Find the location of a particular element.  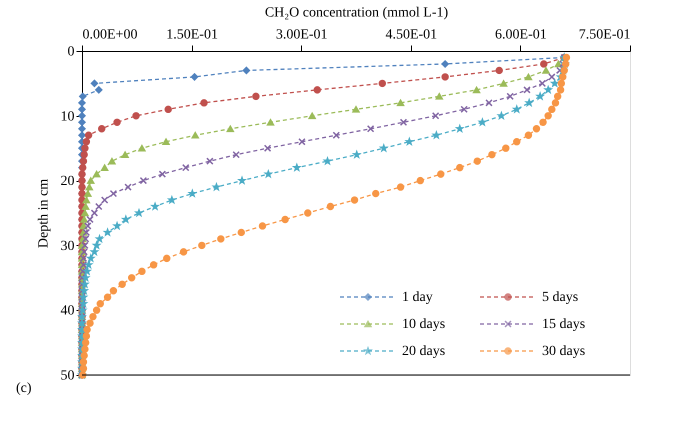

legend-label: 15 days is located at coordinates (564, 324).